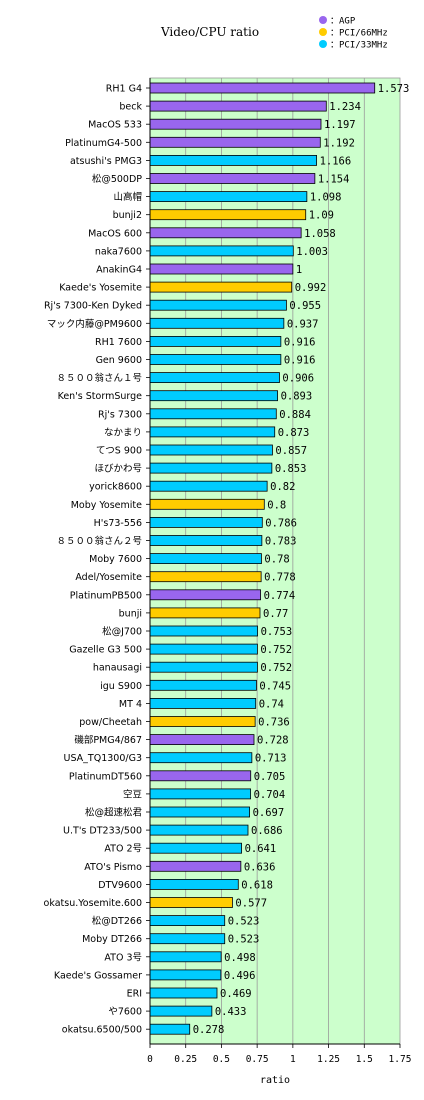 This screenshot has height=1100, width=424. I want to click on bar-value-label: 1, so click(299, 270).